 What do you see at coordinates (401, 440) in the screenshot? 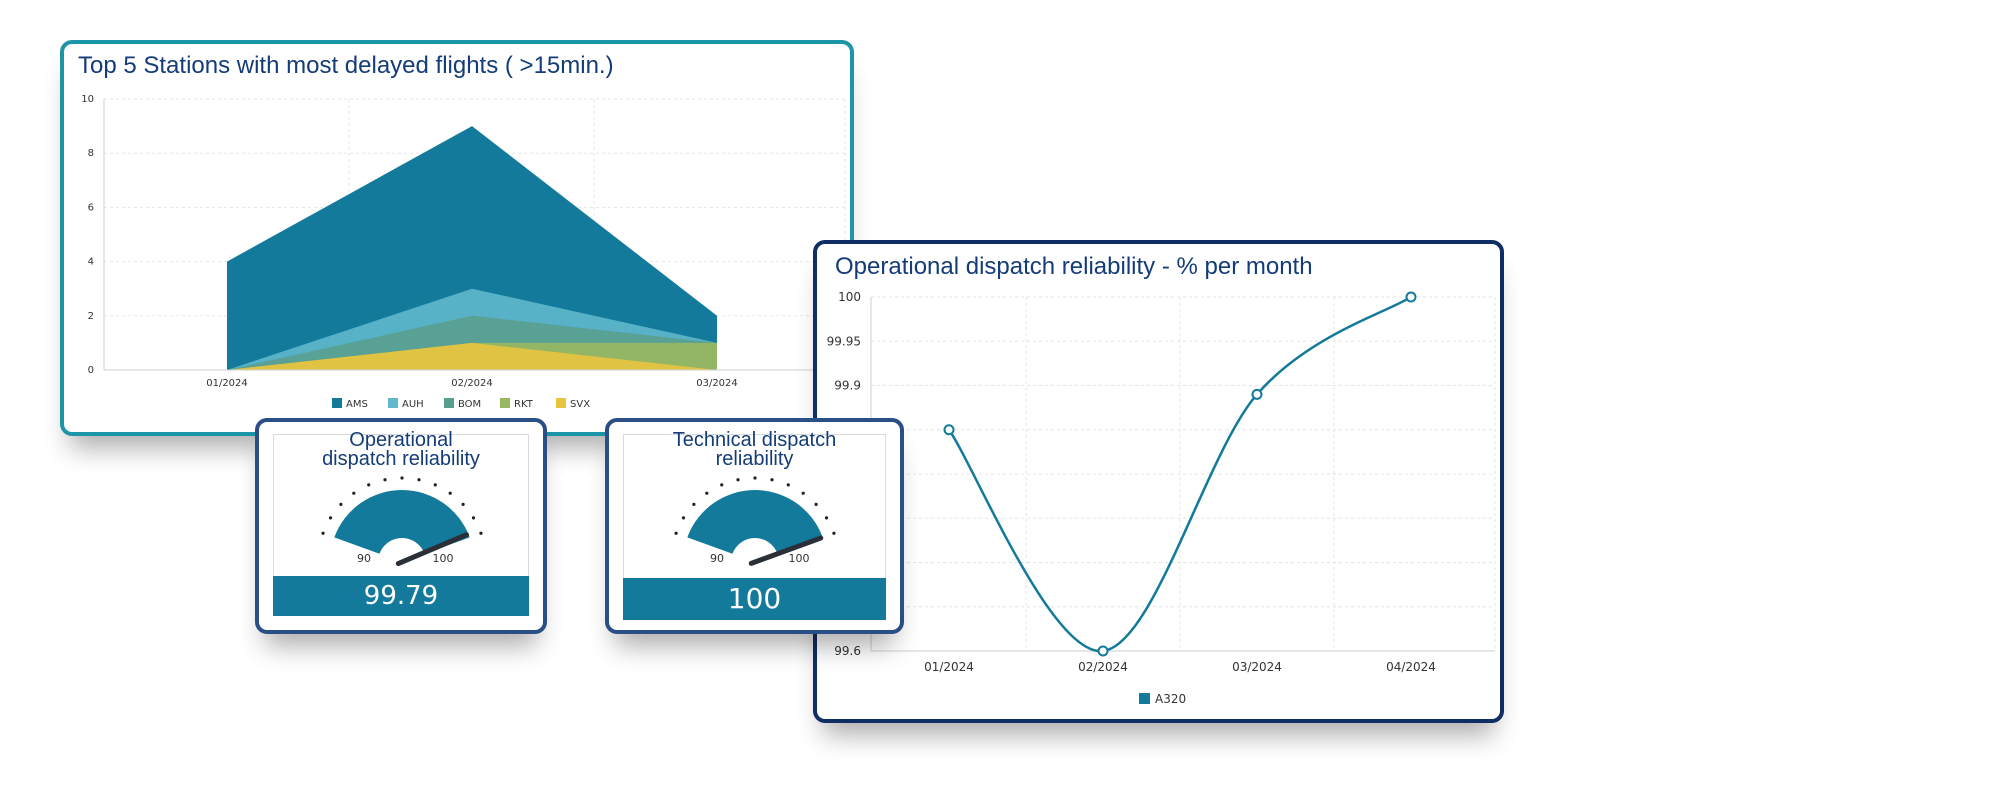
I see `gauge-title-line1: Operational` at bounding box center [401, 440].